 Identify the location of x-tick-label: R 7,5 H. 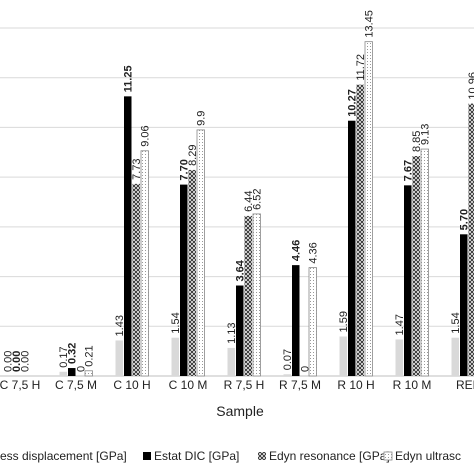
(244, 385).